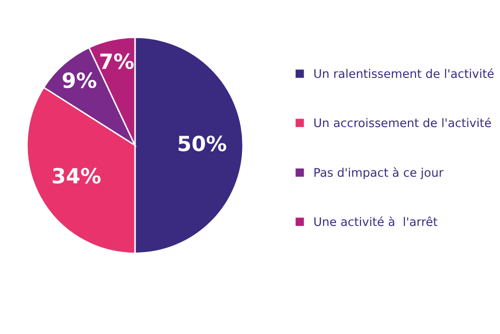 This screenshot has width=500, height=334. I want to click on legend-label: Un ralentissement de l'activité, so click(404, 73).